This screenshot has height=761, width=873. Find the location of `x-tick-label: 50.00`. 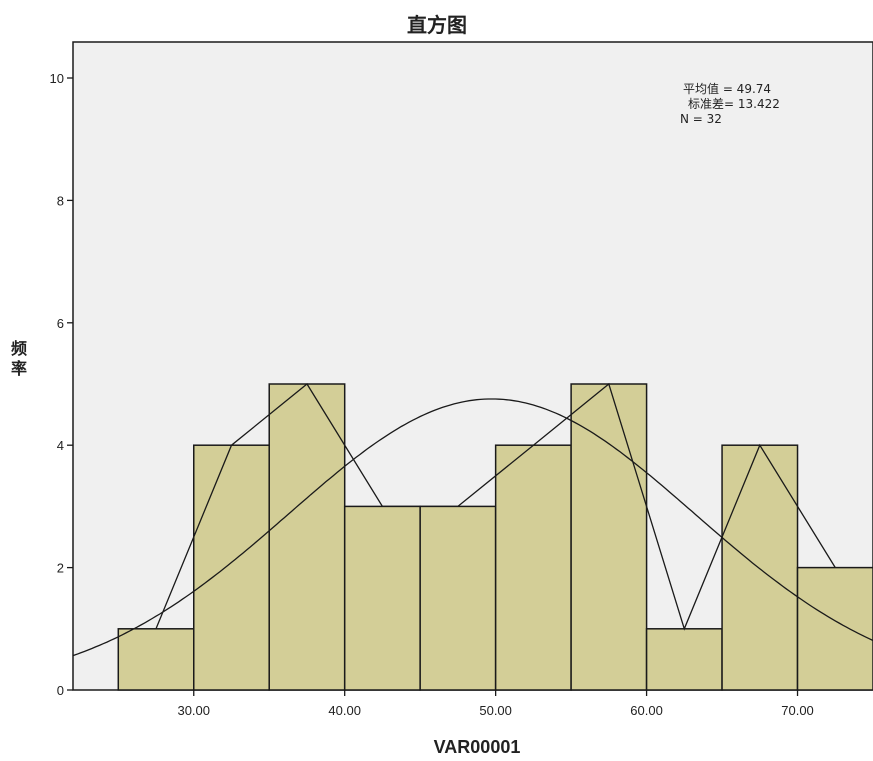

x-tick-label: 50.00 is located at coordinates (495, 710).